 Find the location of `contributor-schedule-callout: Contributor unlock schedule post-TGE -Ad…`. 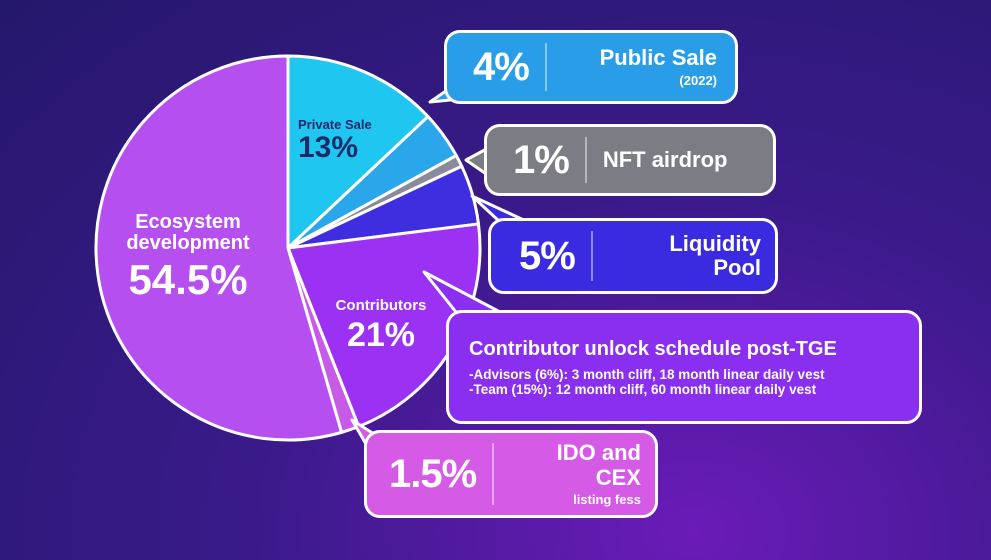

contributor-schedule-callout: Contributor unlock schedule post-TGE -Ad… is located at coordinates (684, 367).